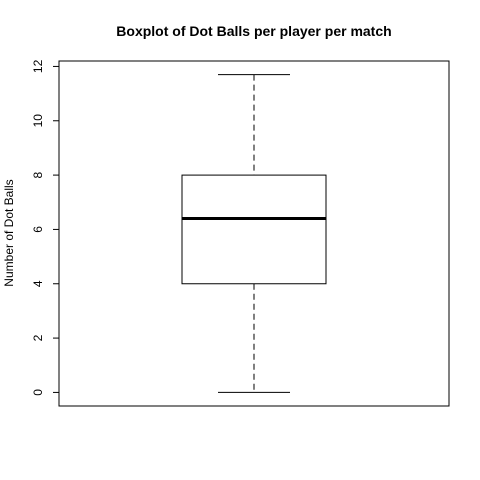 The width and height of the screenshot is (480, 480). What do you see at coordinates (9, 232) in the screenshot?
I see `y-axis-label: Number of Dot Balls` at bounding box center [9, 232].